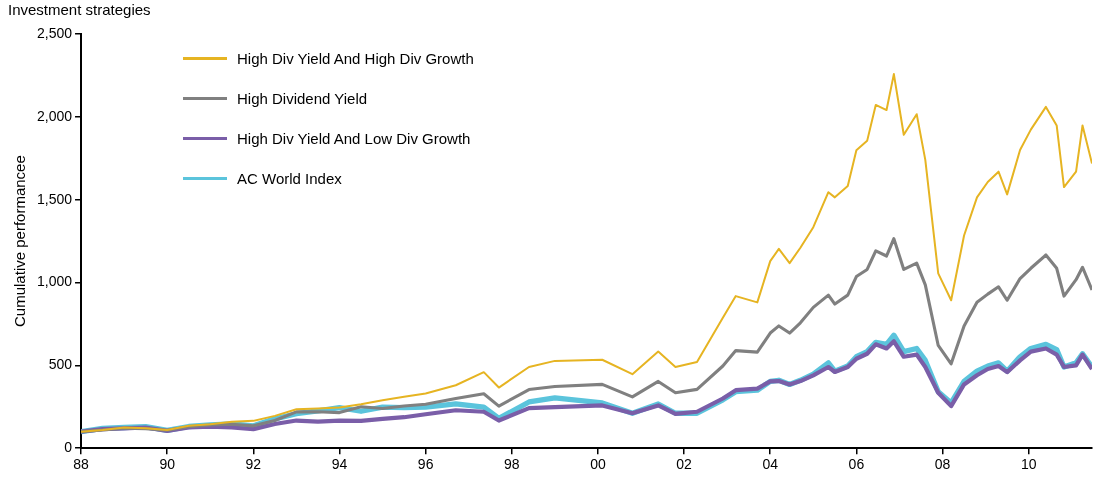 The image size is (1094, 477). What do you see at coordinates (770, 464) in the screenshot?
I see `x-tick-label: 04` at bounding box center [770, 464].